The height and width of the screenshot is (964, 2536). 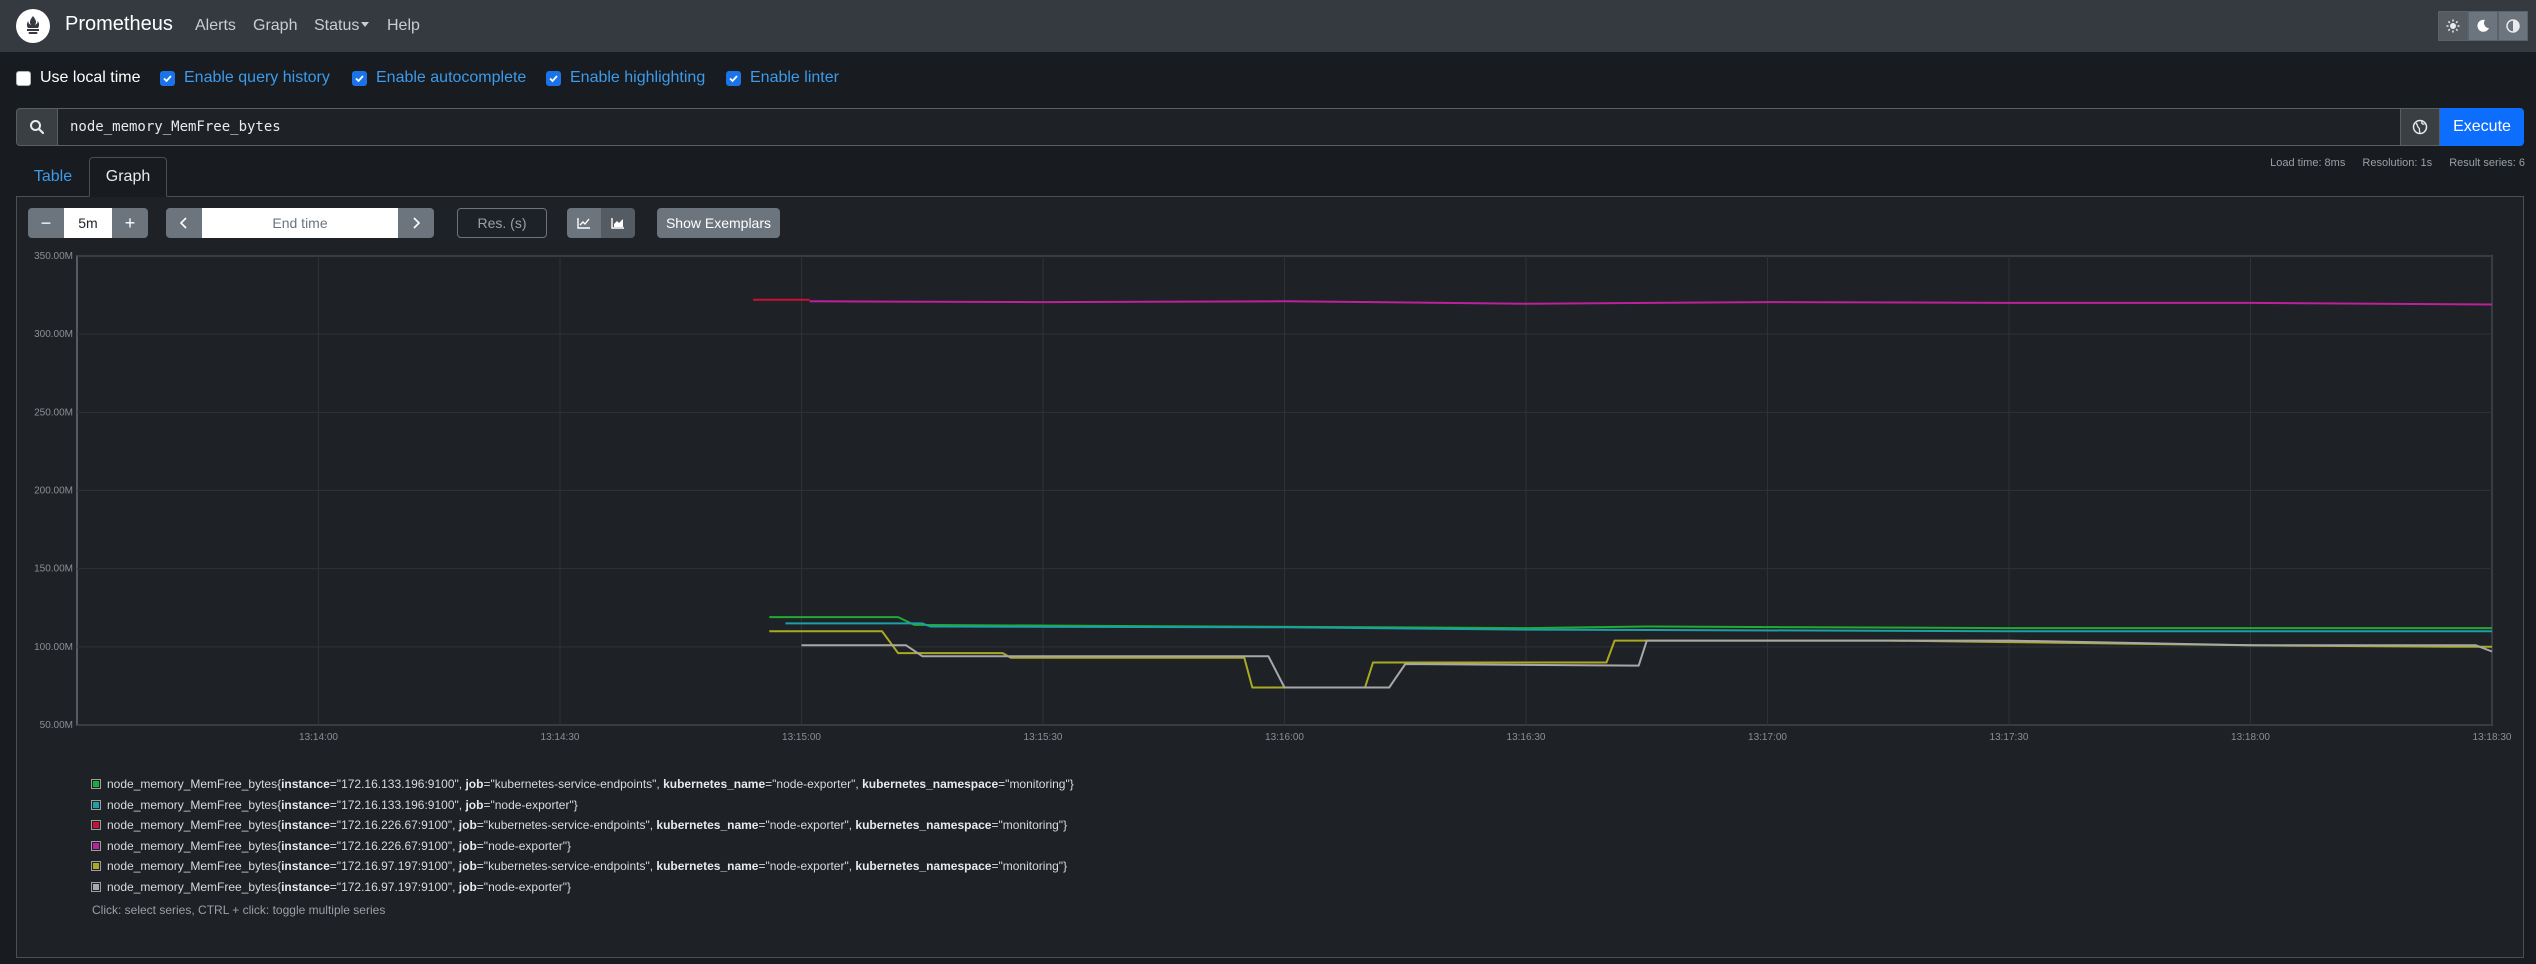 I want to click on autocomplete-option: Enable autocomplete, so click(x=439, y=78).